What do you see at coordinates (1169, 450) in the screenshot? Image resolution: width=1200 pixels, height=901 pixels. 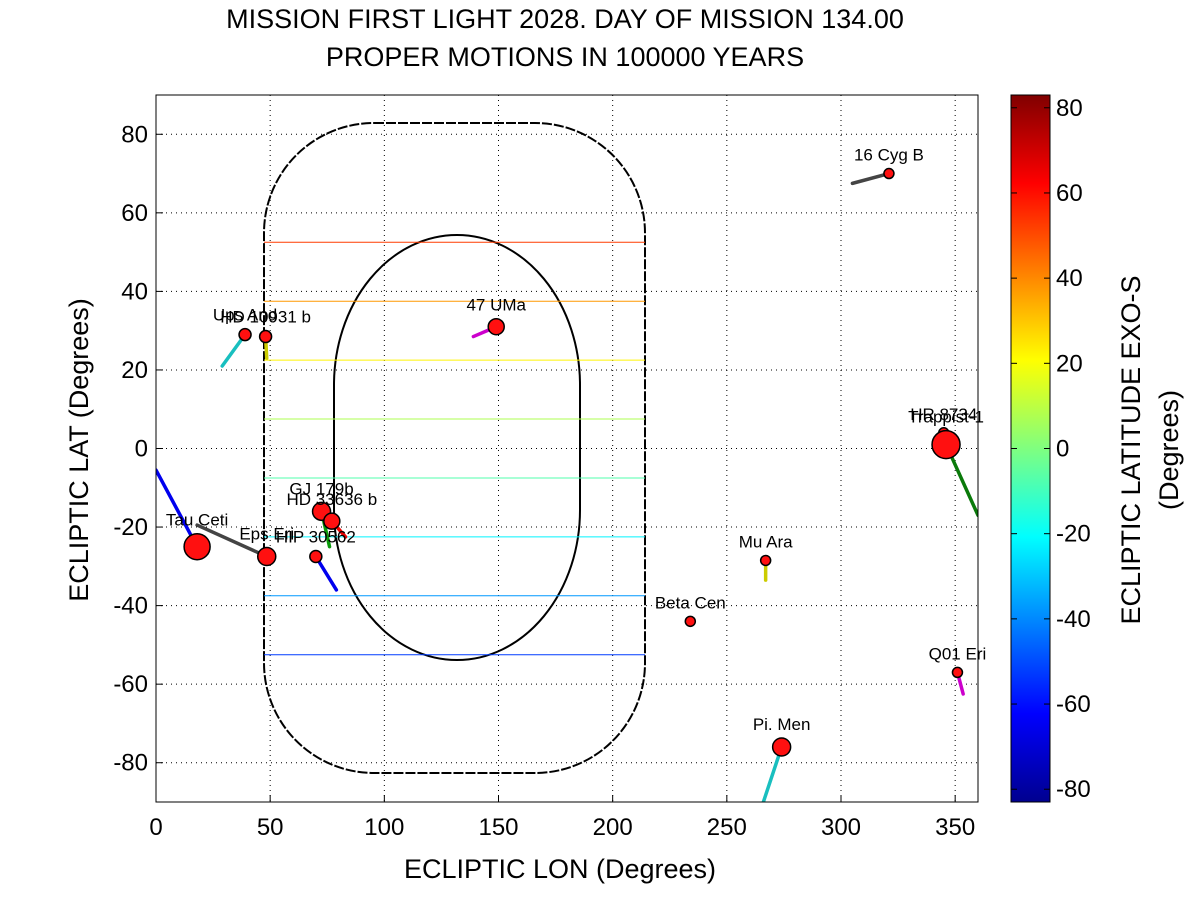 I see `colorbar-label-line-2: (Degrees)` at bounding box center [1169, 450].